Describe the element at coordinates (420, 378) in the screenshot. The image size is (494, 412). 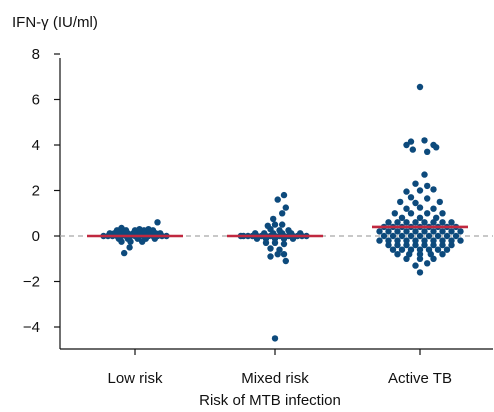
I see `x-tick-label: Active TB` at that location.